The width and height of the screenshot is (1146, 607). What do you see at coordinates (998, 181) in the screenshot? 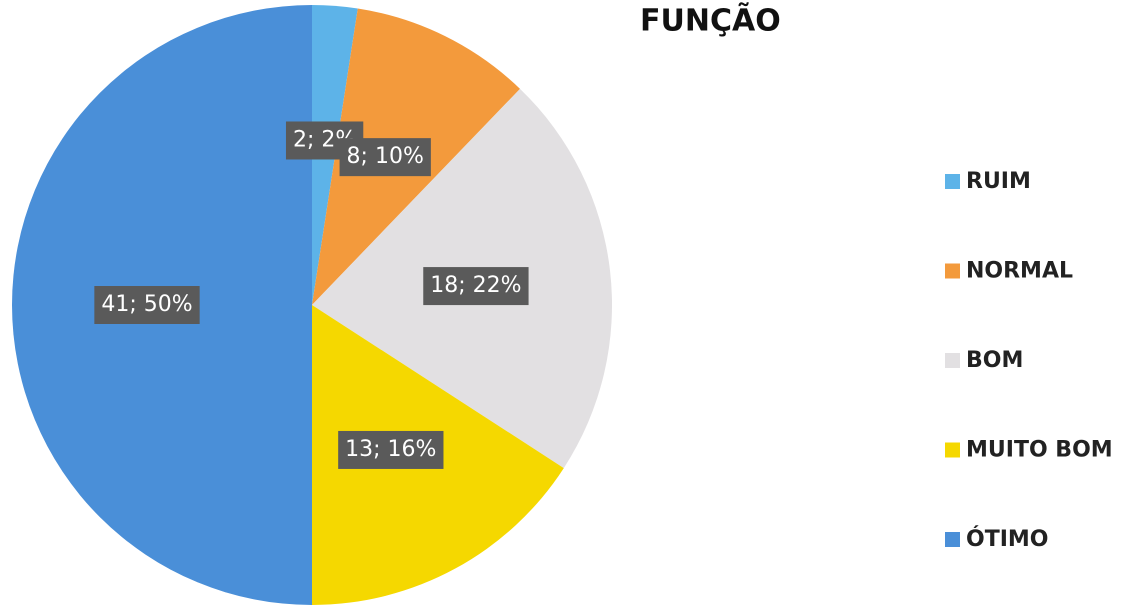
I see `legend-label: RUIM` at bounding box center [998, 181].